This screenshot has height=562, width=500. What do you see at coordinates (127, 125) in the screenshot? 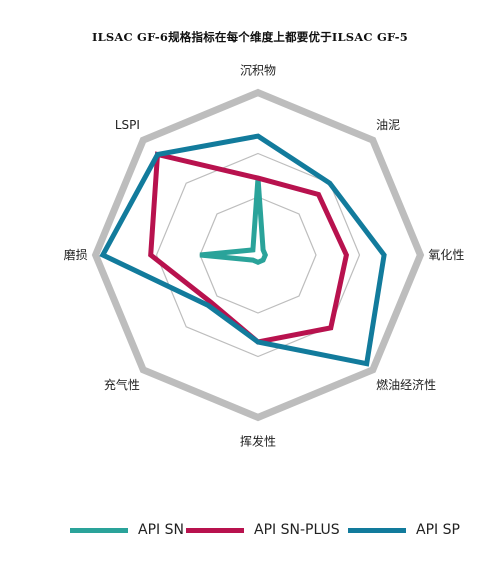
I see `axis-label-8: LSPI` at bounding box center [127, 125].